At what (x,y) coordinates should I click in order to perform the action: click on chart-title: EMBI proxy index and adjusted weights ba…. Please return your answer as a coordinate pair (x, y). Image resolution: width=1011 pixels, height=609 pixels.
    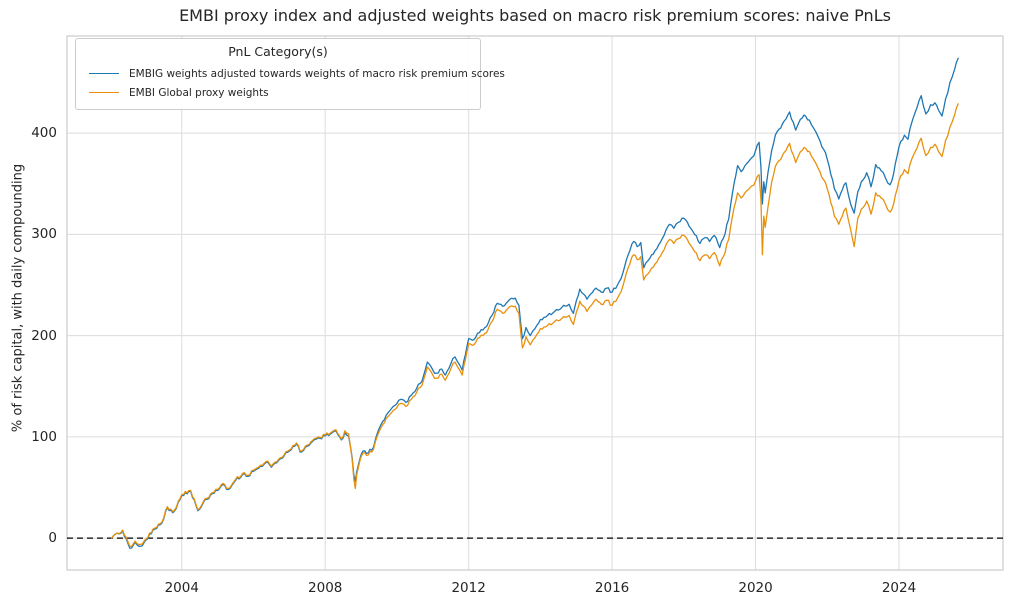
    Looking at the image, I should click on (535, 15).